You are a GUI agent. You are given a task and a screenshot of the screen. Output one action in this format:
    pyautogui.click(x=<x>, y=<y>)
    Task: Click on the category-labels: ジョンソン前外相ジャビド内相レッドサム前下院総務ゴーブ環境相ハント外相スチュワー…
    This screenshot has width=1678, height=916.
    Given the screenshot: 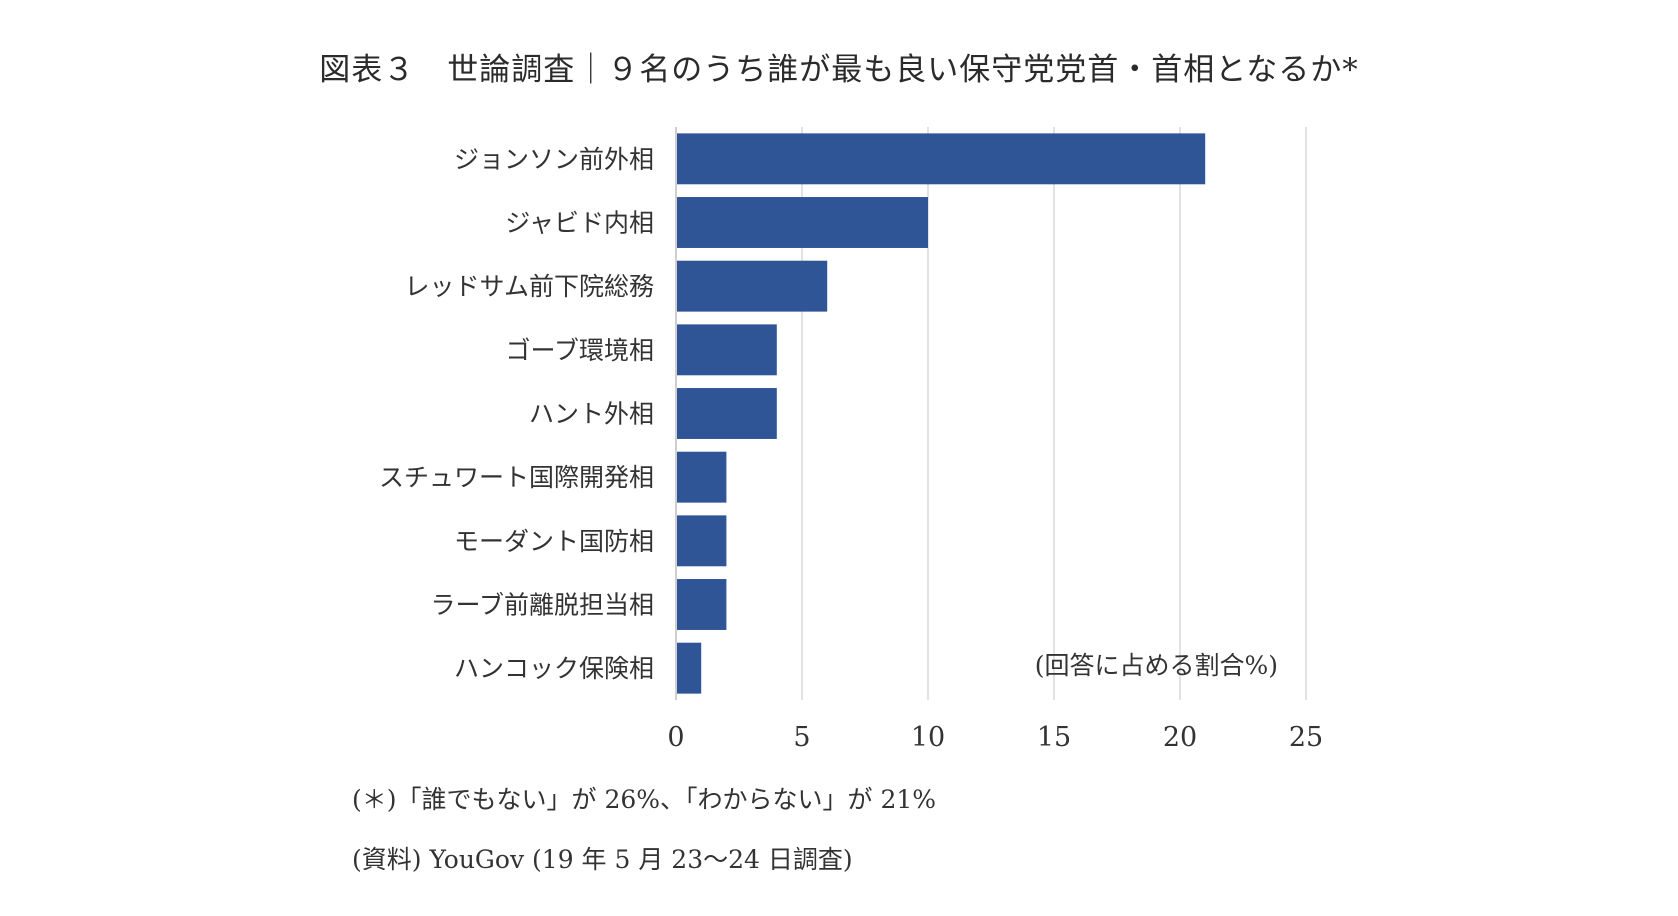 What is the action you would take?
    pyautogui.click(x=516, y=414)
    